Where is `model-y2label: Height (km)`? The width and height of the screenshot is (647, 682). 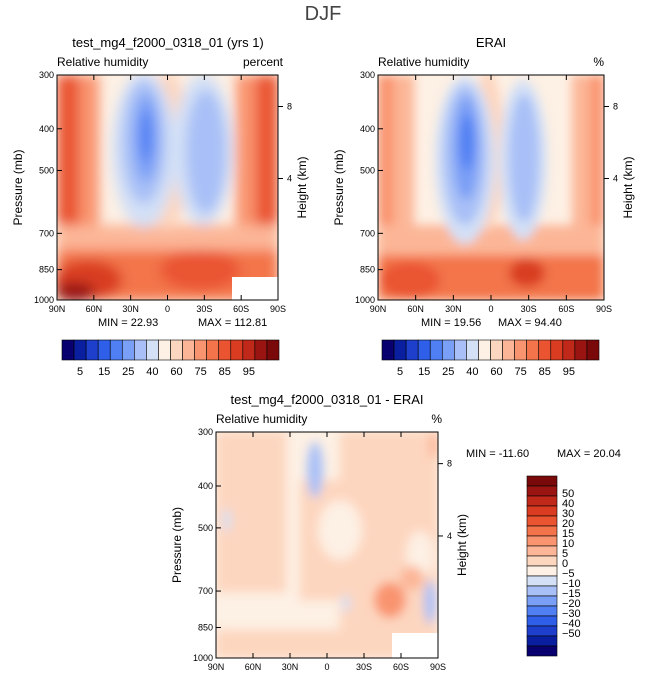
model-y2label: Height (km) is located at coordinates (302, 187).